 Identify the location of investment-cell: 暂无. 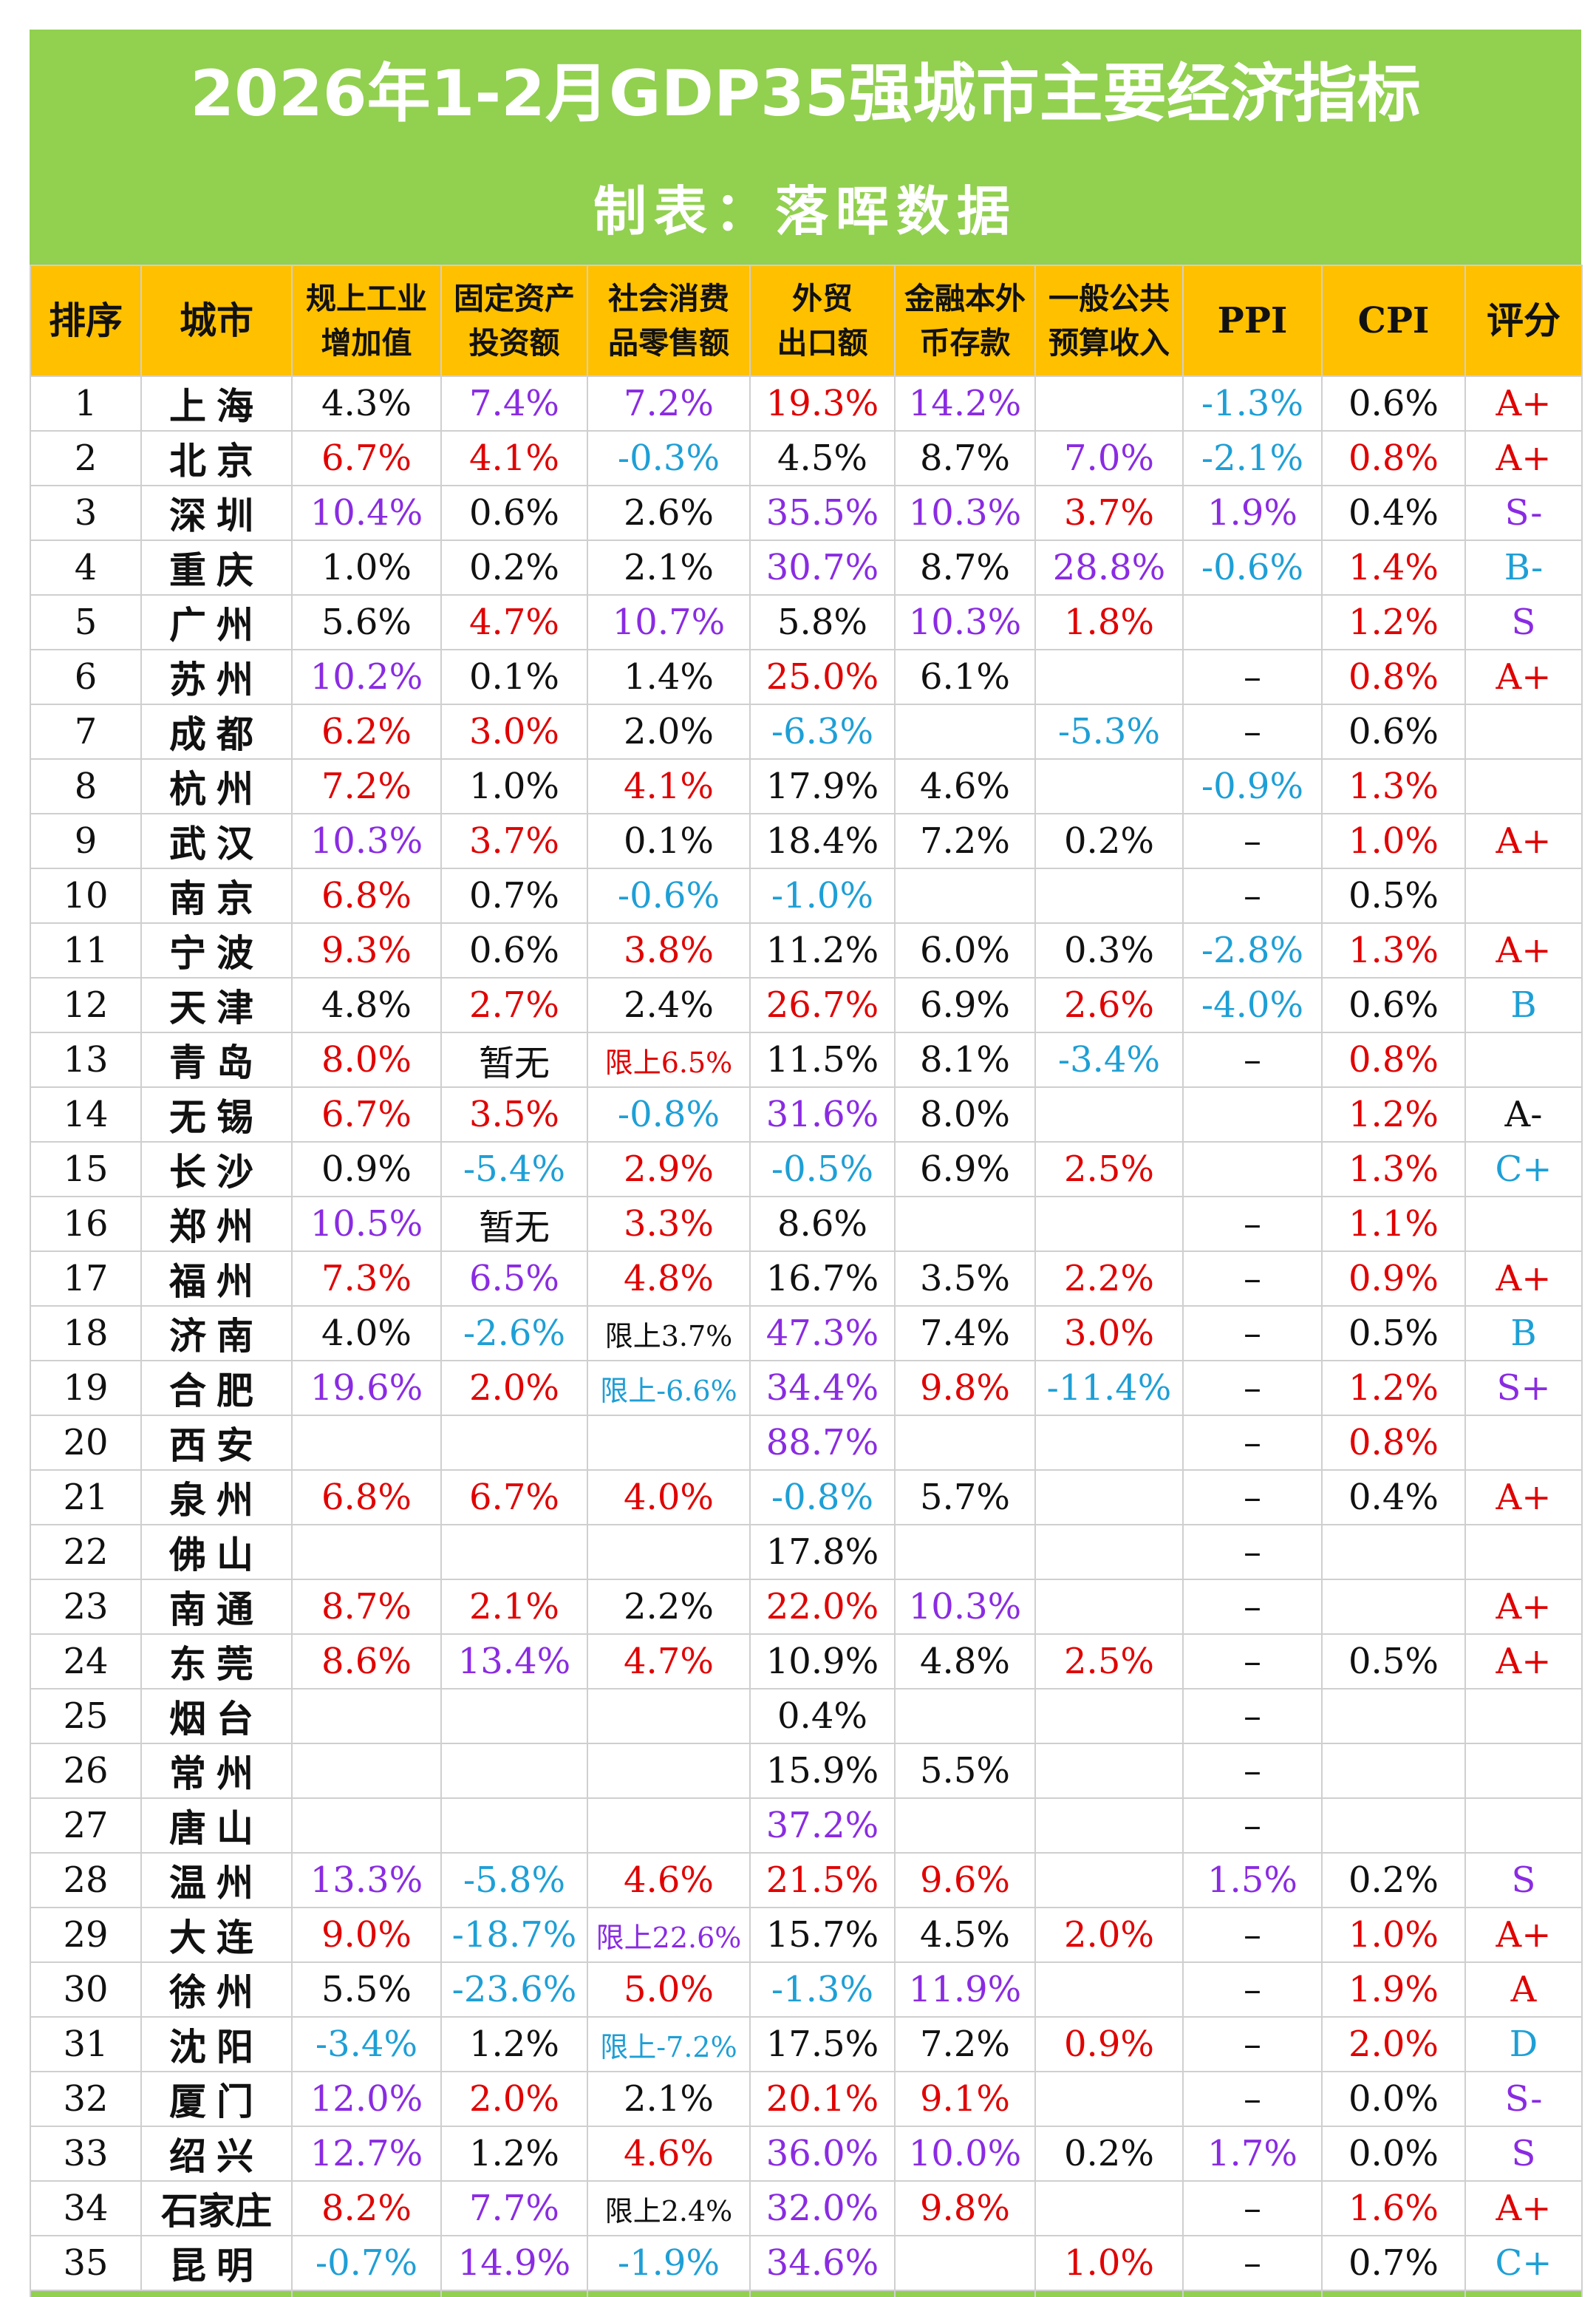
(514, 1224).